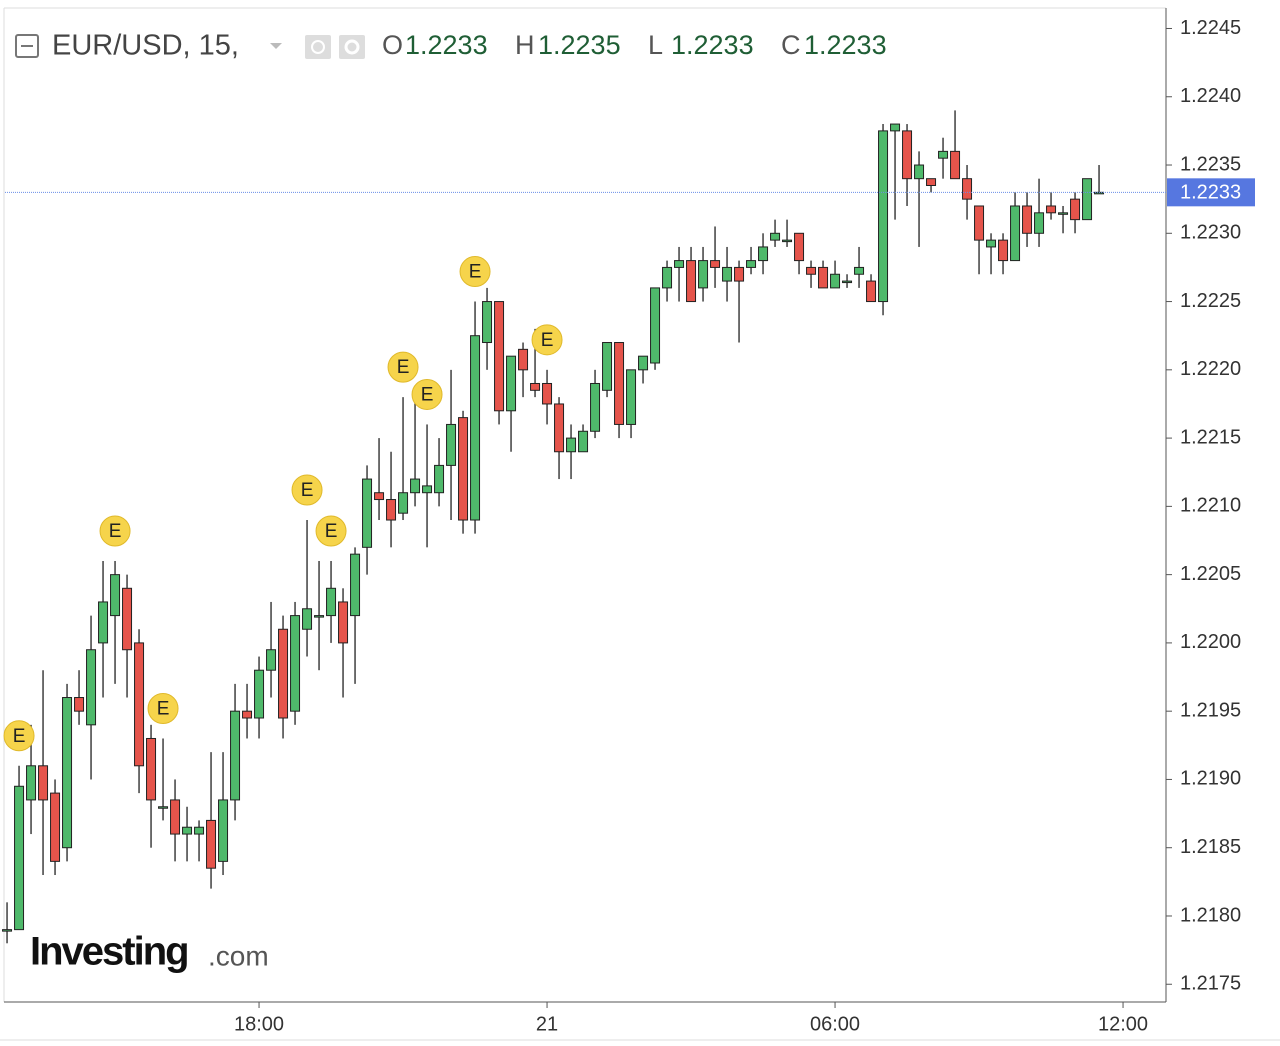 The width and height of the screenshot is (1280, 1046). What do you see at coordinates (634, 45) in the screenshot?
I see `ohlc-readout: O 1.2233 H 1.2235 L 1.2233 C 1.2233` at bounding box center [634, 45].